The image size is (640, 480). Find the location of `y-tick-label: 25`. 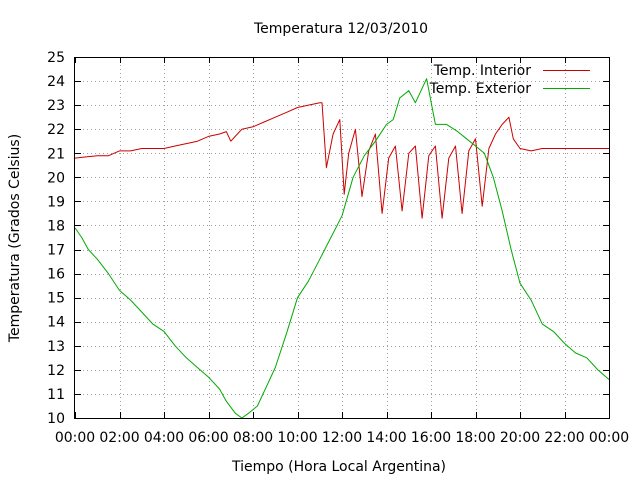

y-tick-label: 25 is located at coordinates (56, 58).